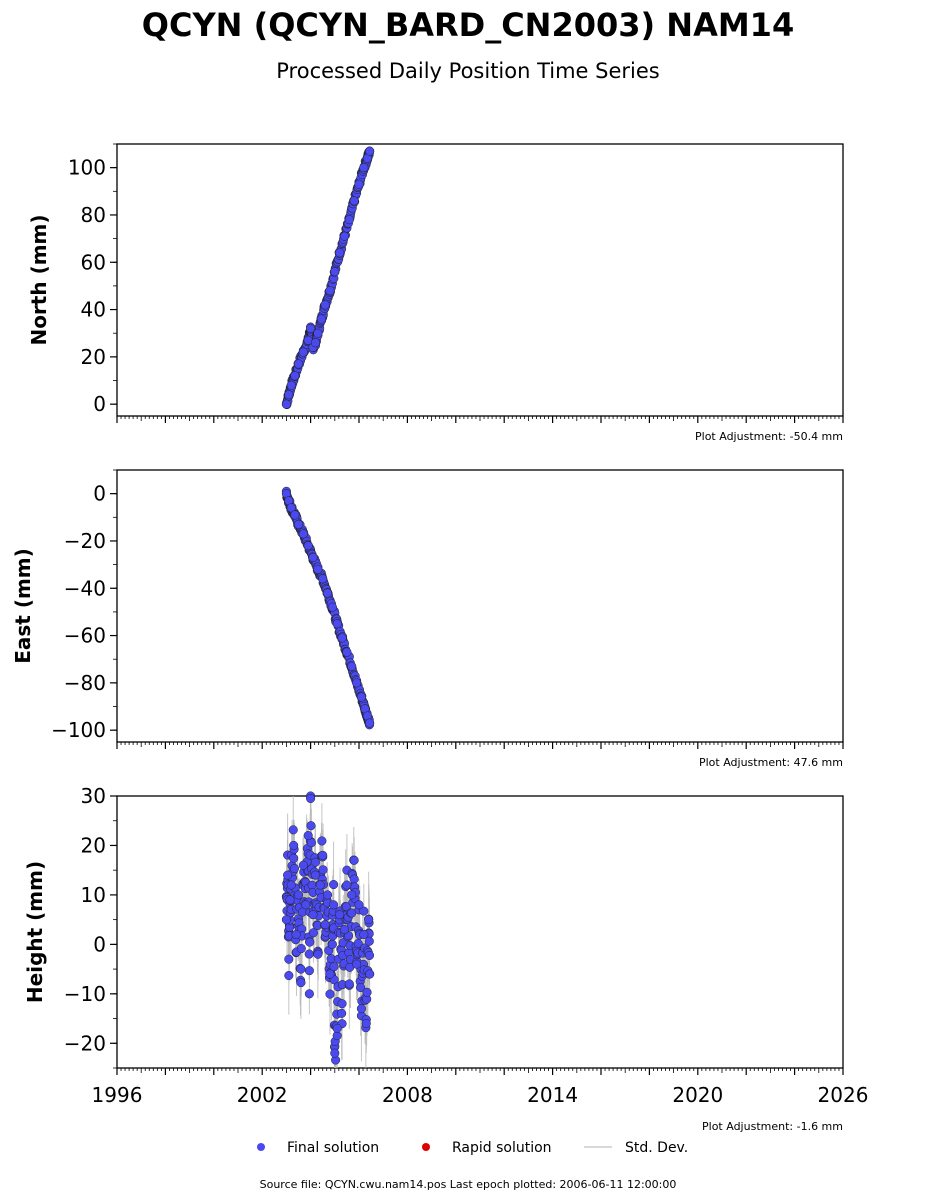  Describe the element at coordinates (23, 606) in the screenshot. I see `y-axis-label: East (mm)` at that location.